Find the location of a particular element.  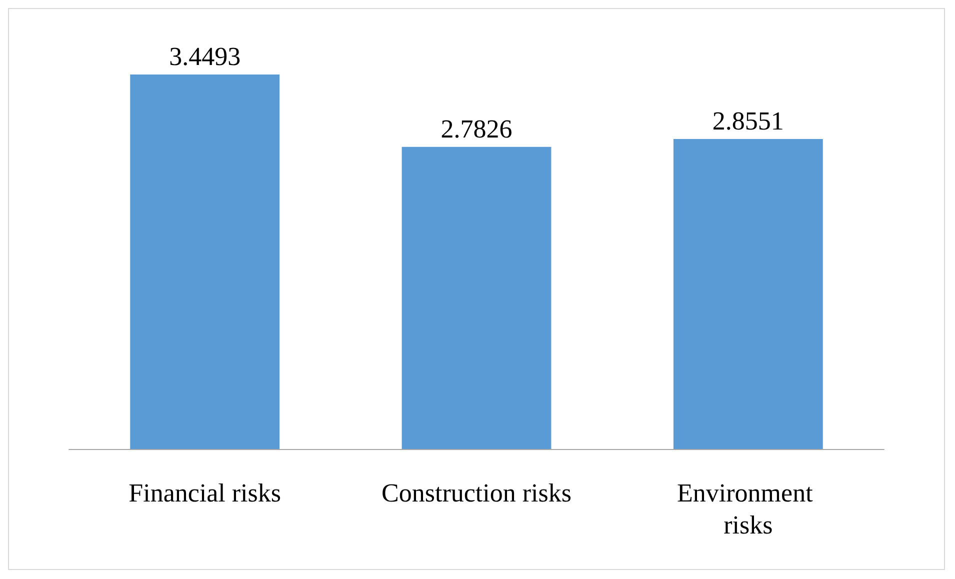

data-label: 2.8551 is located at coordinates (748, 121).